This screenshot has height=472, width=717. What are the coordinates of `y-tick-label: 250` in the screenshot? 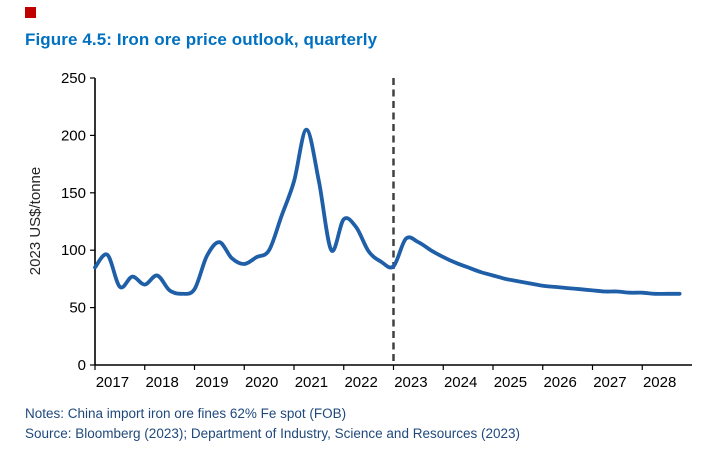 It's located at (73, 78).